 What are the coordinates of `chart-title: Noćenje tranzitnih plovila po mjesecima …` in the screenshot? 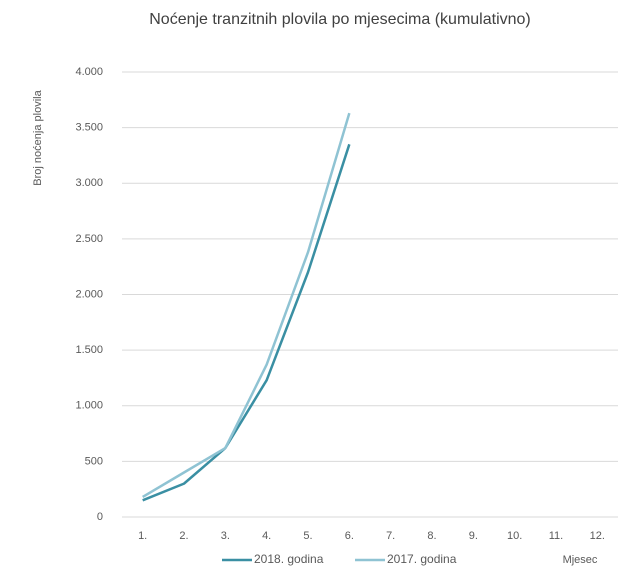 It's located at (340, 19).